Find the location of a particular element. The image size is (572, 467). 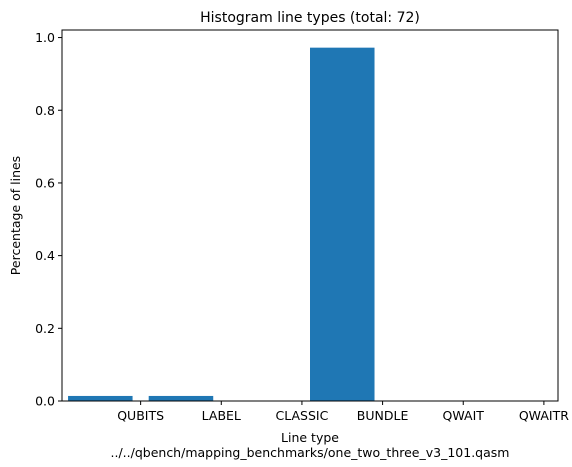

x-axis-label: Line type is located at coordinates (310, 437).